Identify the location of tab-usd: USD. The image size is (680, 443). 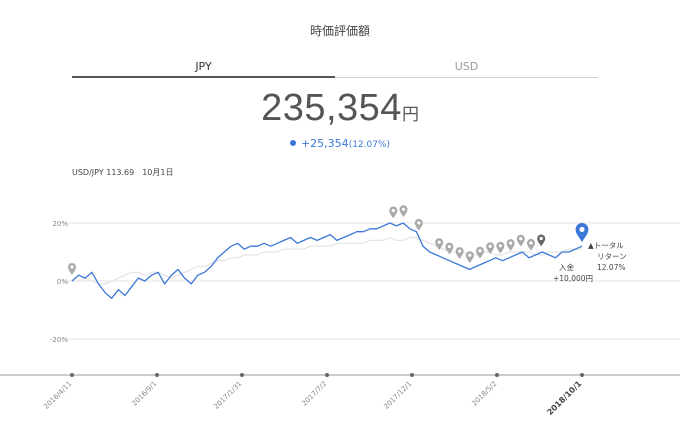
(466, 66).